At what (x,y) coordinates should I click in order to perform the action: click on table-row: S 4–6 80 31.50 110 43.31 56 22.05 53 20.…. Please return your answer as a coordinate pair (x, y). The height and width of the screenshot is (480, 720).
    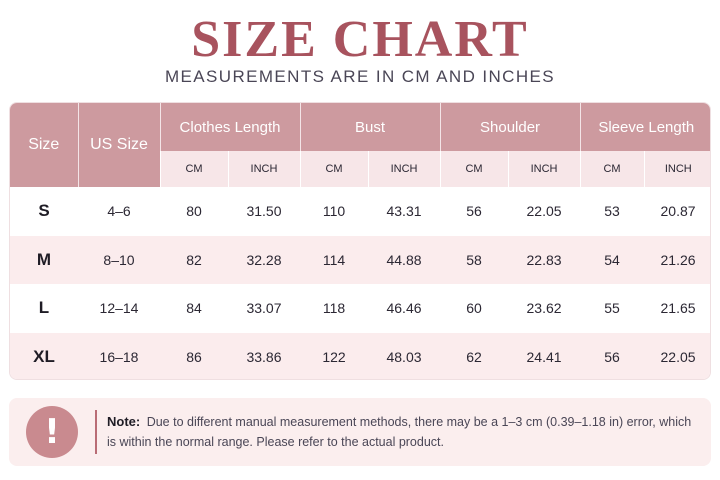
    Looking at the image, I should click on (360, 211).